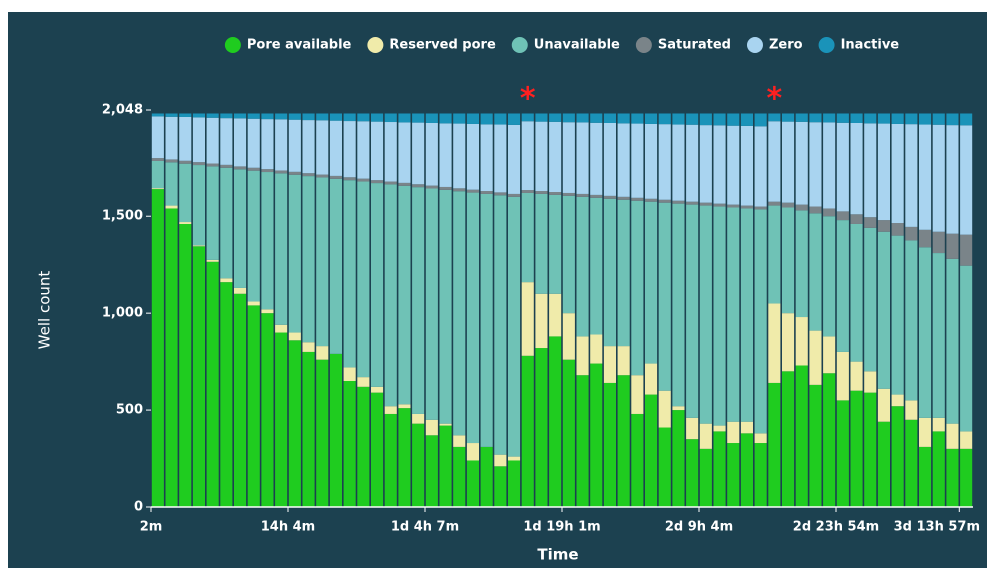 The image size is (991, 571). I want to click on legend-swatch, so click(232, 45).